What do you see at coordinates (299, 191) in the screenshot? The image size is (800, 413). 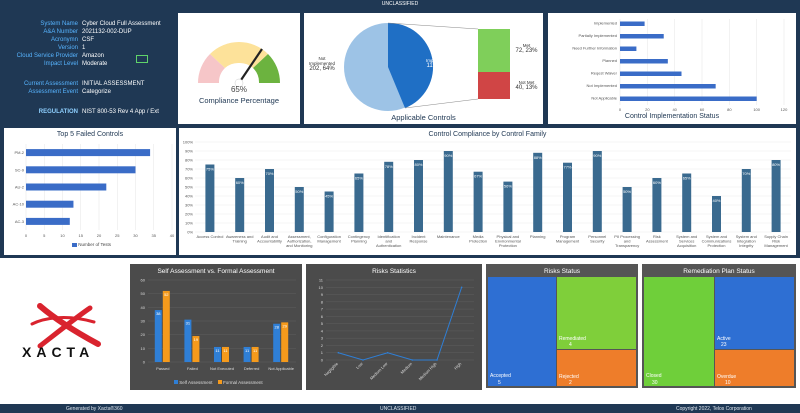 I see `data-label: 50%` at bounding box center [299, 191].